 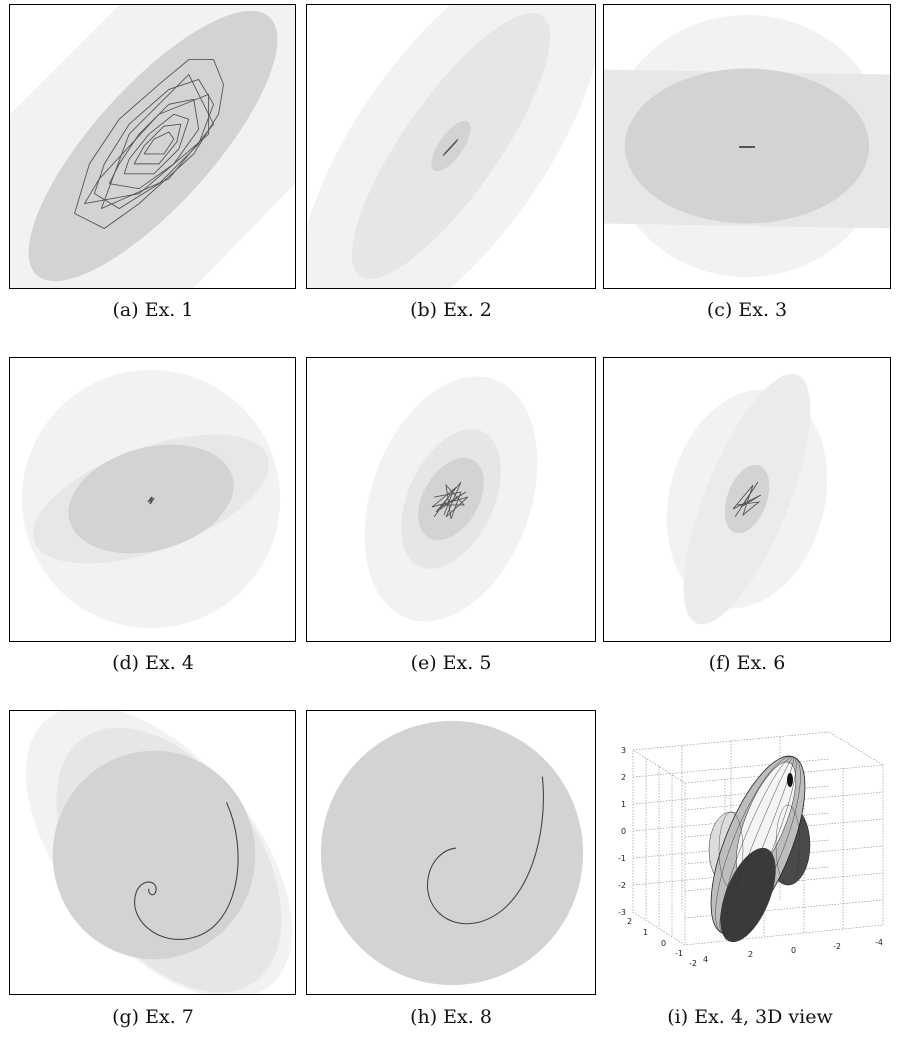 What do you see at coordinates (451, 663) in the screenshot?
I see `caption-e: (e) Ex. 5` at bounding box center [451, 663].